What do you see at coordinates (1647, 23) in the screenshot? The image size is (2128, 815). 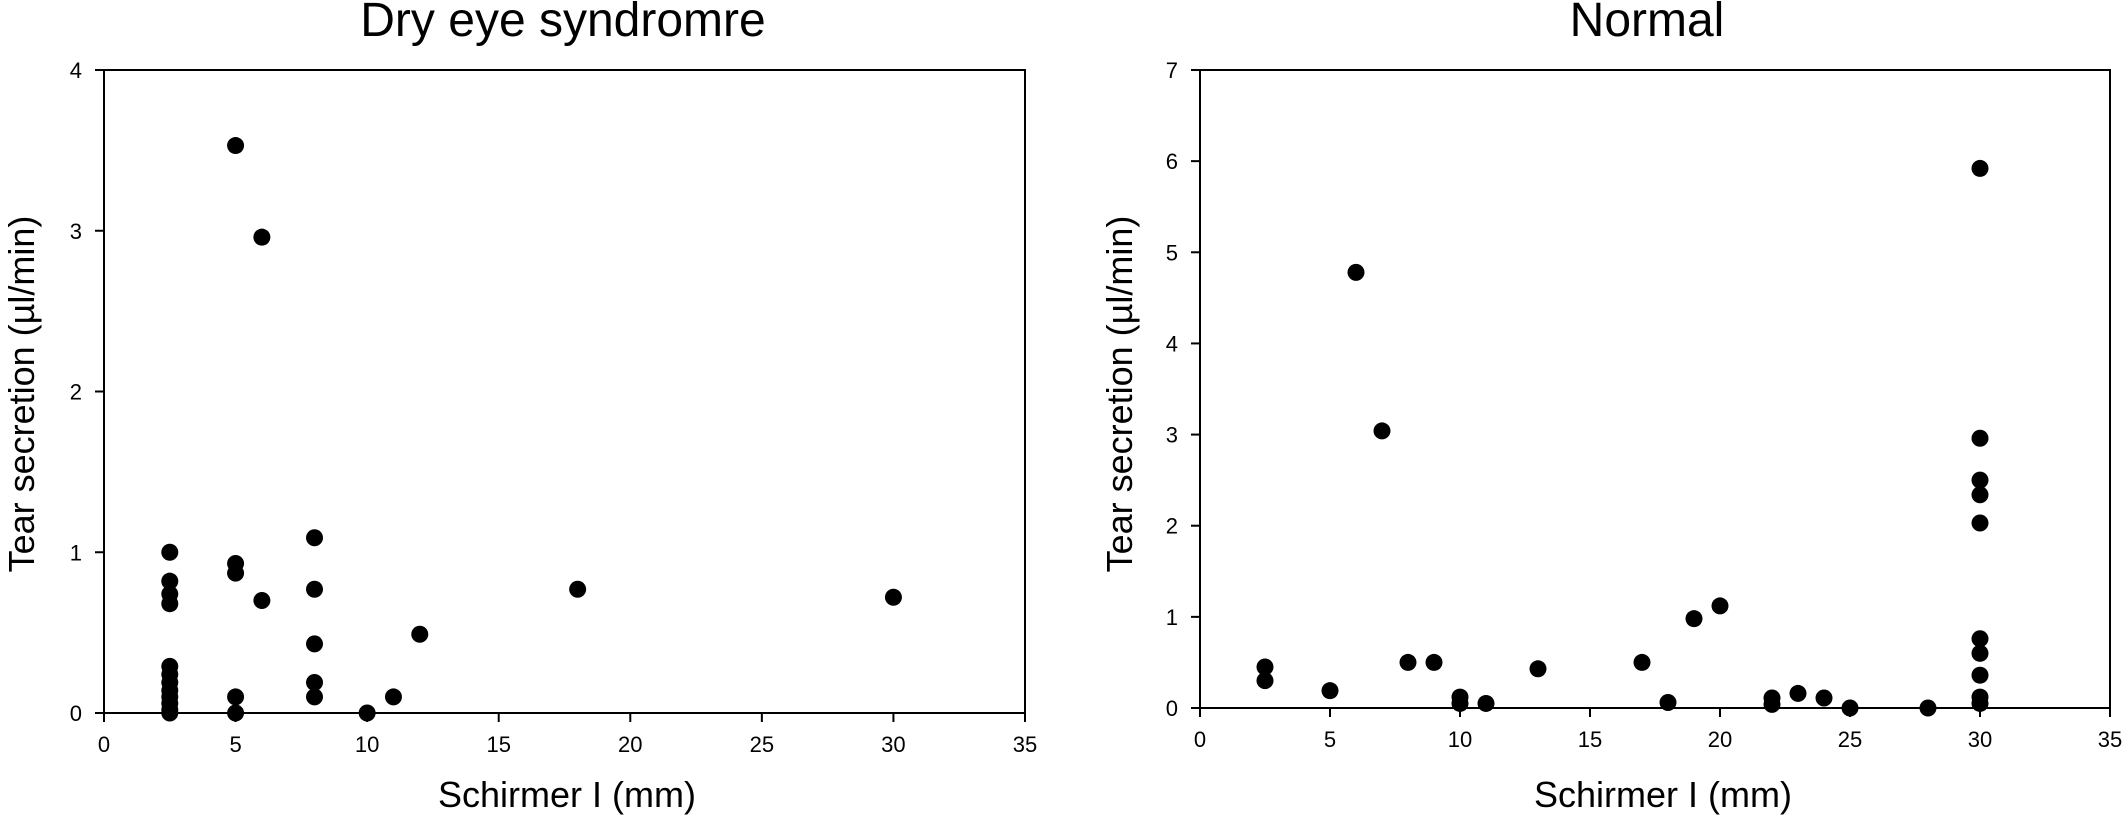 I see `chart-title: Normal` at bounding box center [1647, 23].